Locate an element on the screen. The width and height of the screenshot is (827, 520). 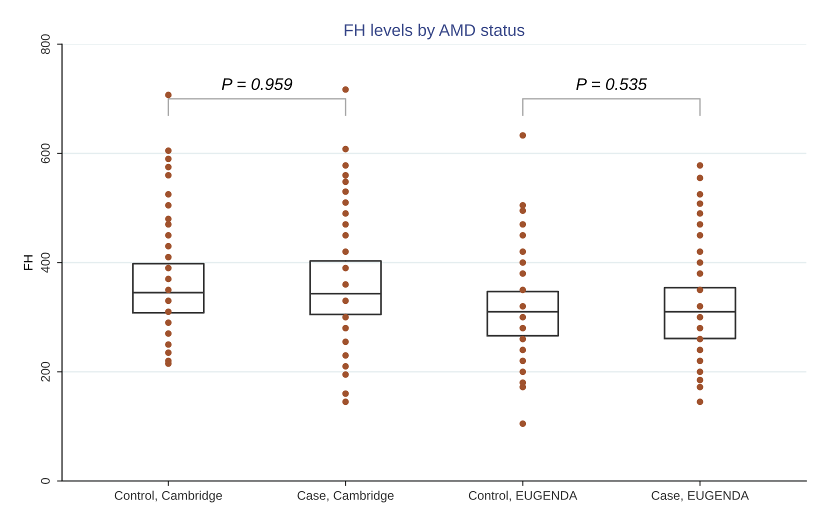
x-tick-label: Control, EUGENDA is located at coordinates (523, 496).